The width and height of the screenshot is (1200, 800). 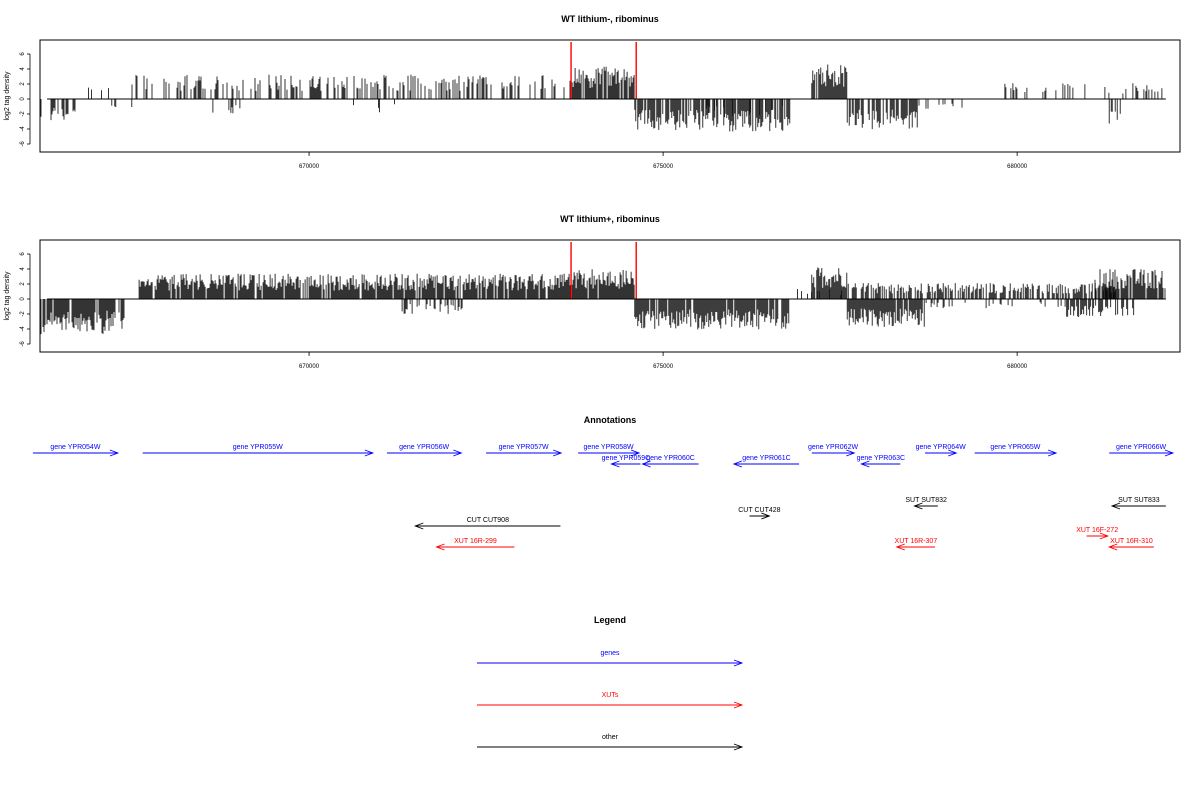 I want to click on x-tick-label: 680000, so click(x=1017, y=167).